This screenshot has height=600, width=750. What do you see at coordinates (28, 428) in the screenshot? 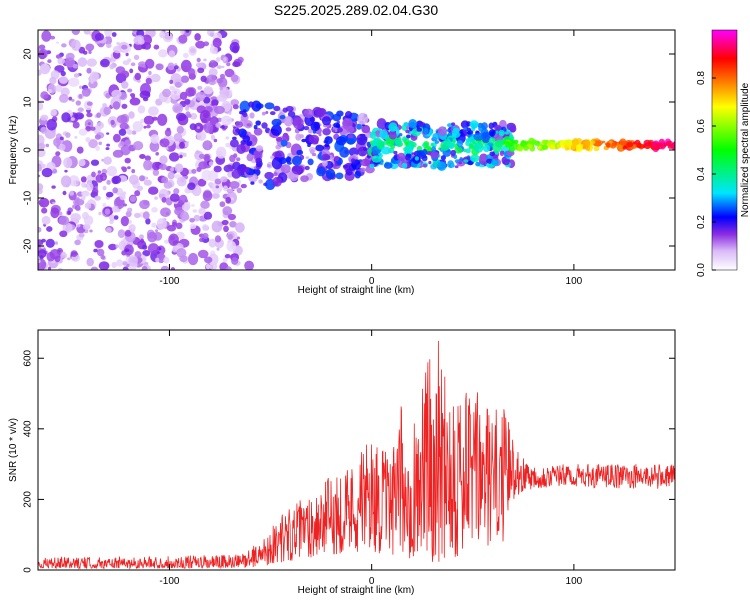
I see `snr-ytick-label: 400` at bounding box center [28, 428].